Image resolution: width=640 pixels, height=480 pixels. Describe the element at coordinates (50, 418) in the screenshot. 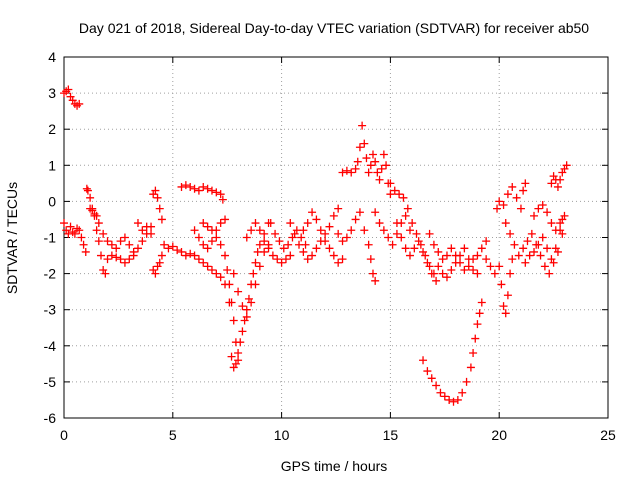

I see `y-tick-label: -6` at that location.